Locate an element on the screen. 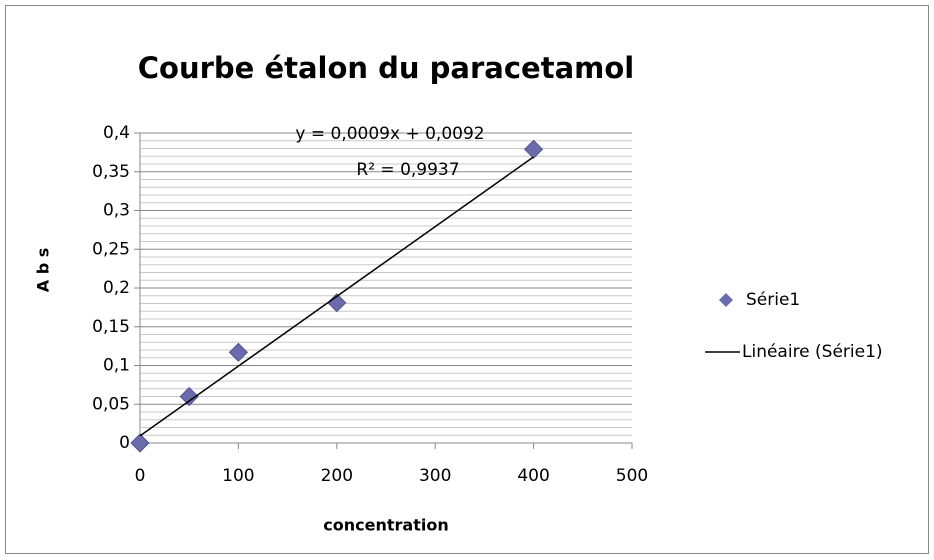 This screenshot has height=560, width=934. y-tick-label: 0,1 is located at coordinates (116, 366).